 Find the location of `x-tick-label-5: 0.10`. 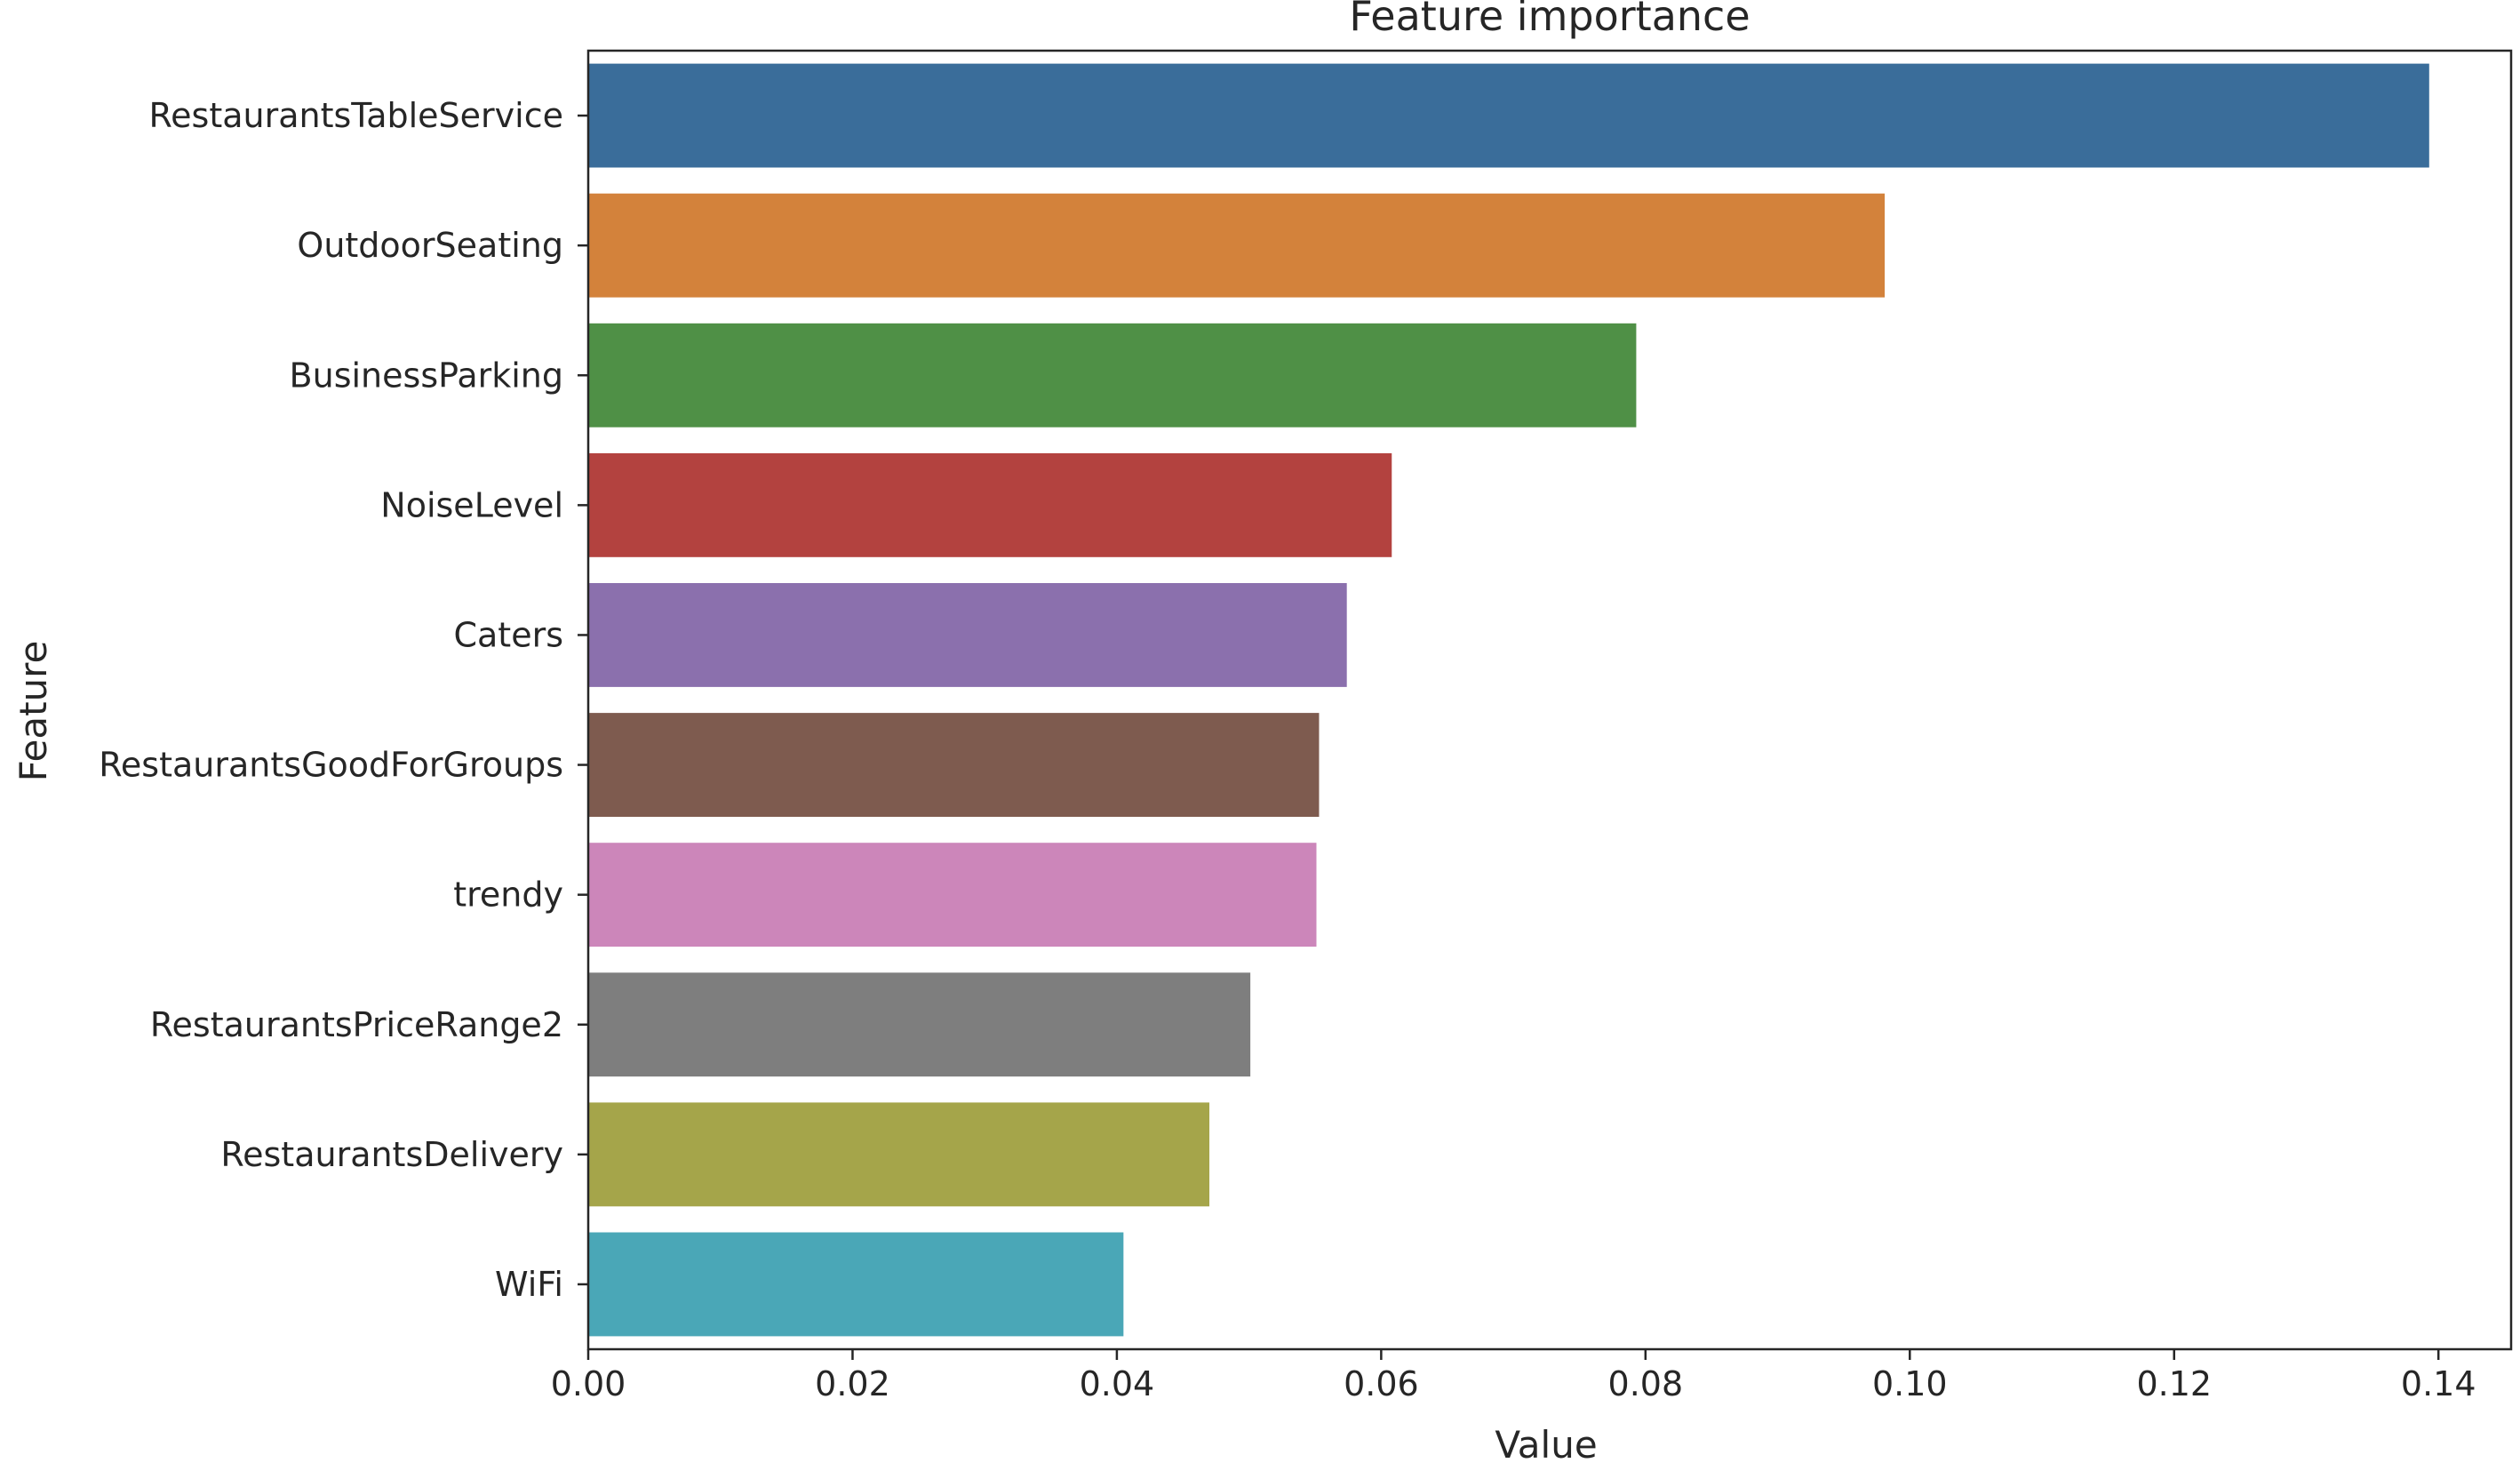

x-tick-label-5: 0.10 is located at coordinates (1910, 1384).